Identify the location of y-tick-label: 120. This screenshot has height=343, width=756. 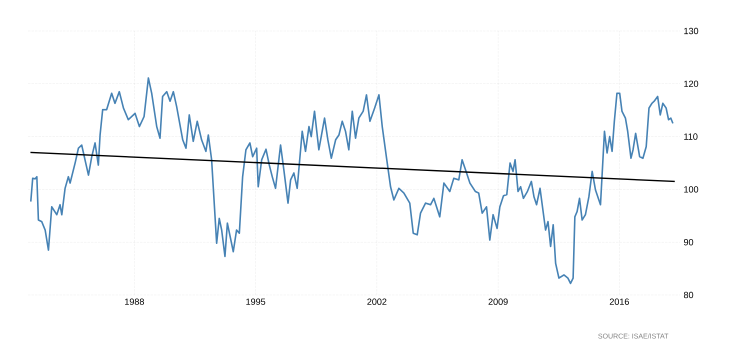
(691, 83).